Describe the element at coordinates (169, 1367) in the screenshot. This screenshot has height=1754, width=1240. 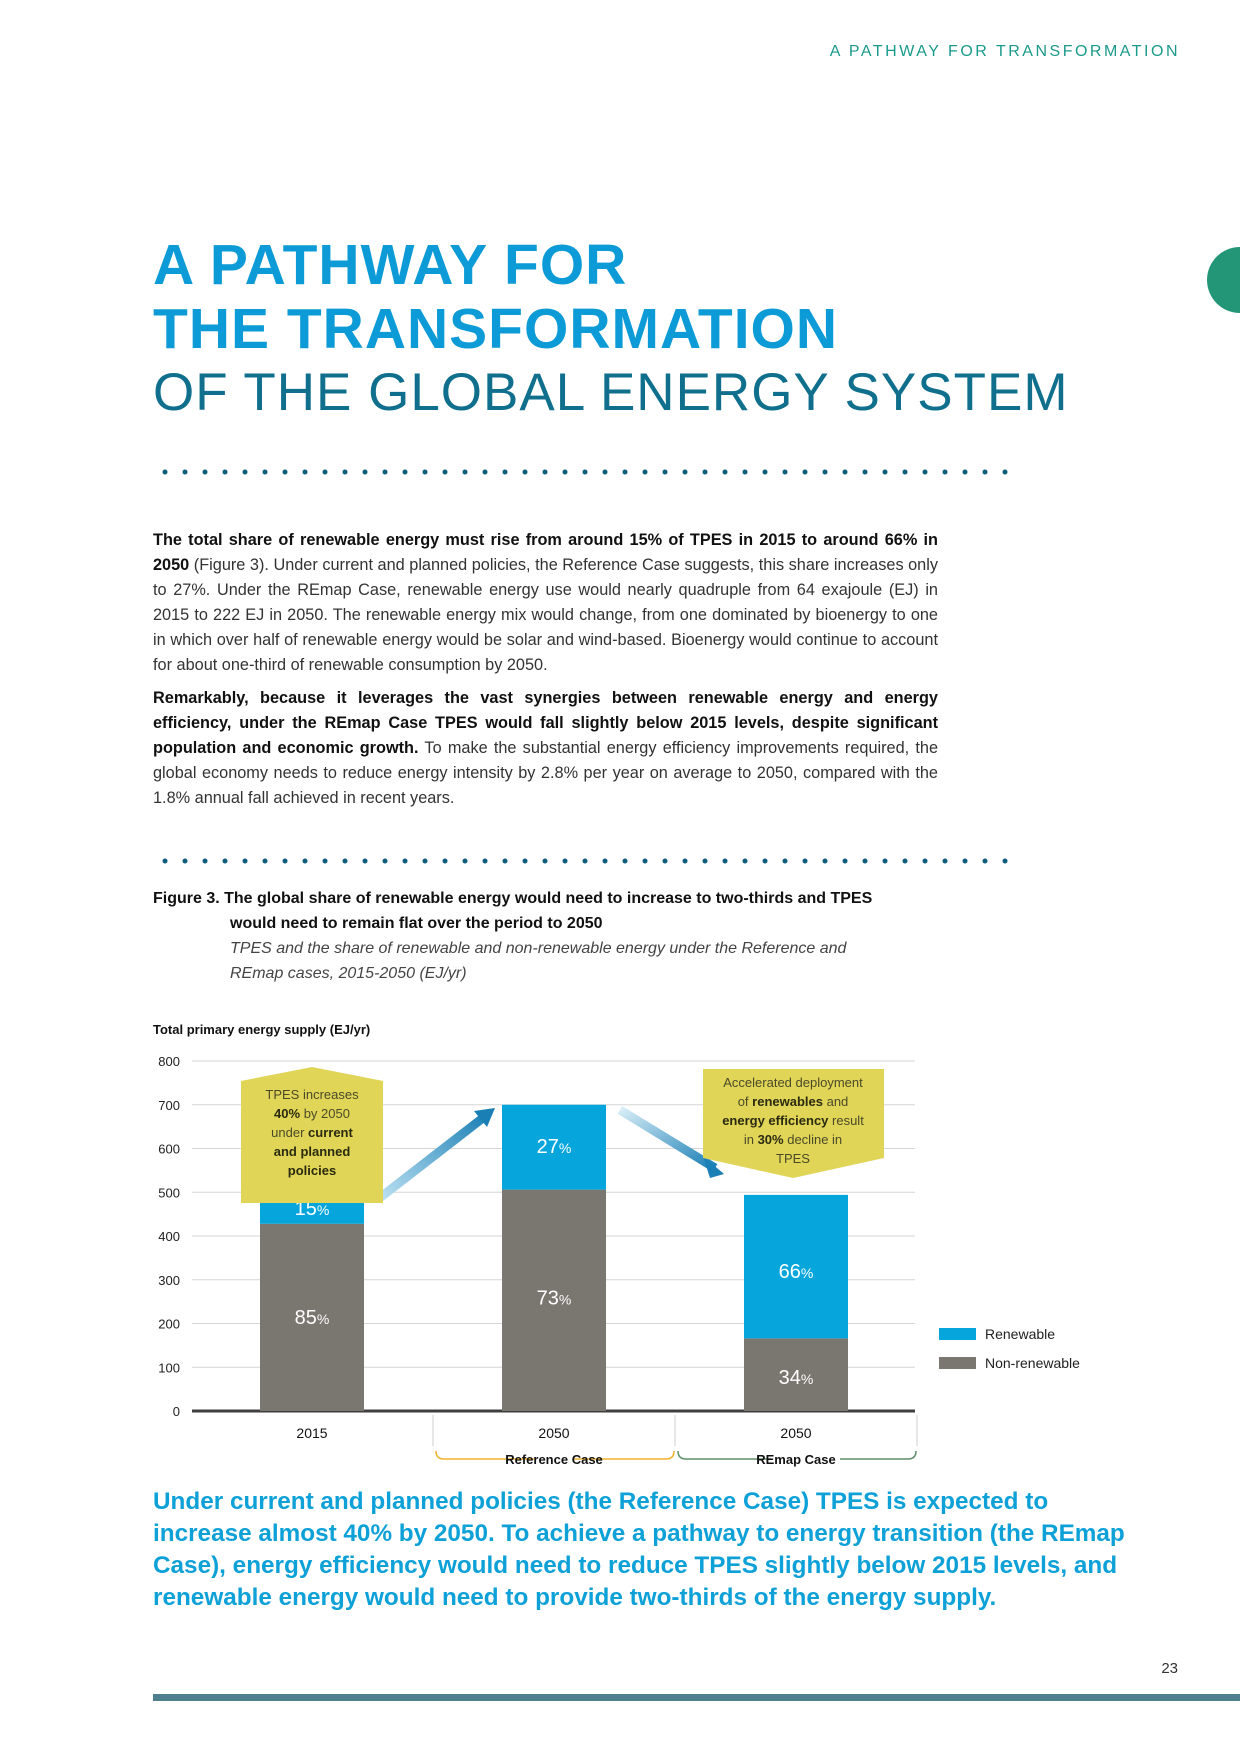
I see `y-tick-label: 100` at that location.